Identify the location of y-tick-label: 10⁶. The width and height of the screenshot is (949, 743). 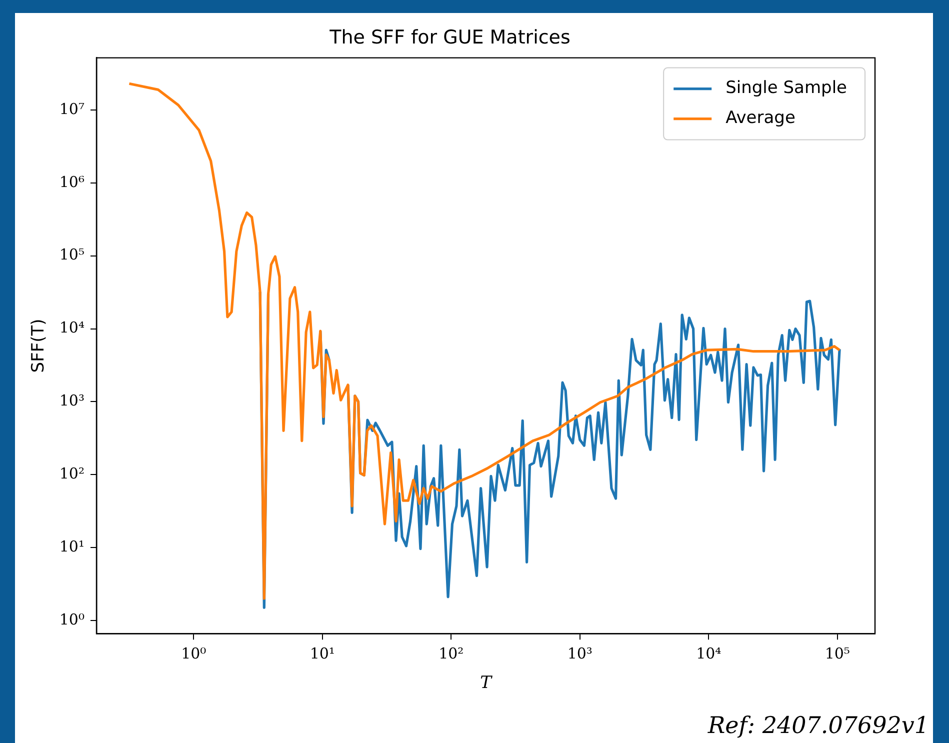
(71, 181).